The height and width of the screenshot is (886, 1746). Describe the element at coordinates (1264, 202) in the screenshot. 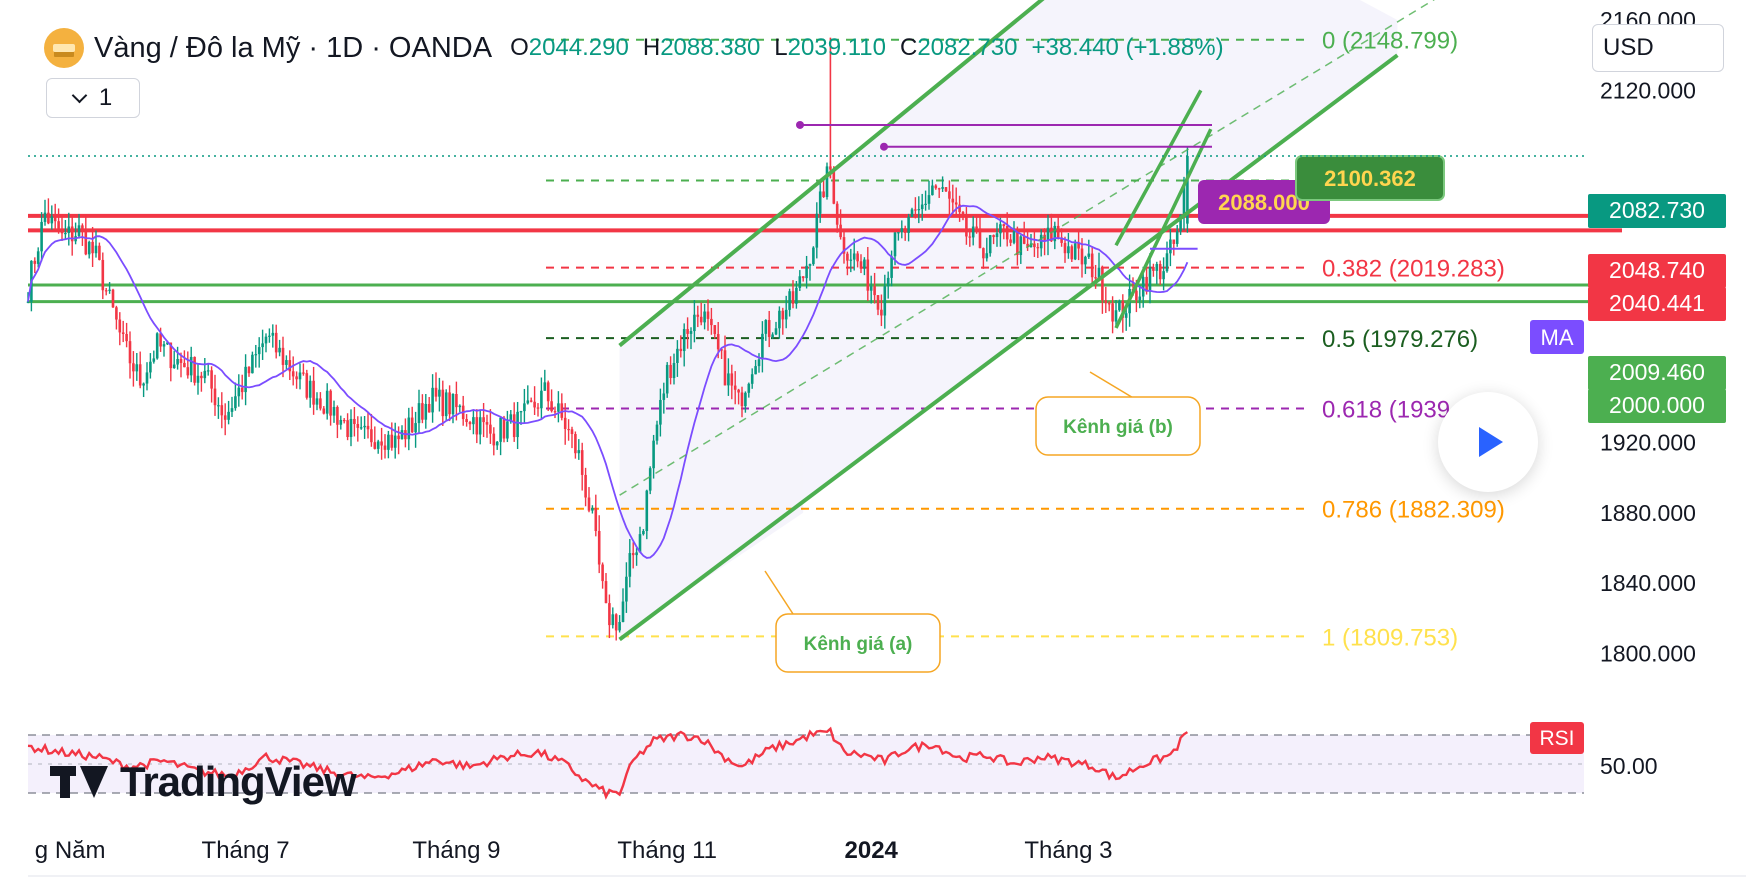

I see `target-label-text: 2088.000` at that location.